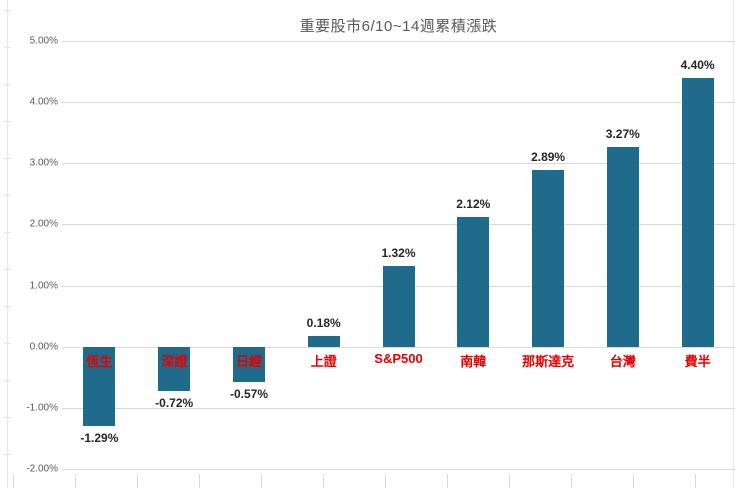  Describe the element at coordinates (398, 253) in the screenshot. I see `bar-value-label: 1.32%` at that location.